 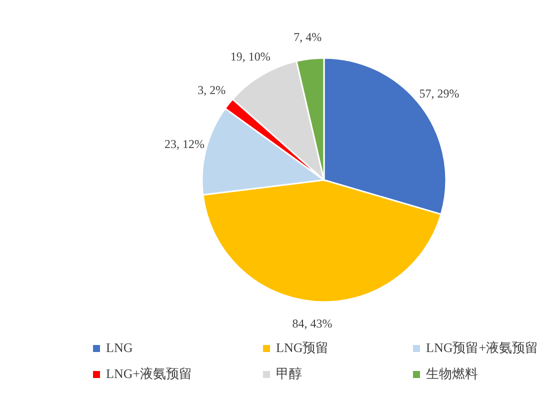 I want to click on legend-label: LNG+液氨预留, so click(x=149, y=374).